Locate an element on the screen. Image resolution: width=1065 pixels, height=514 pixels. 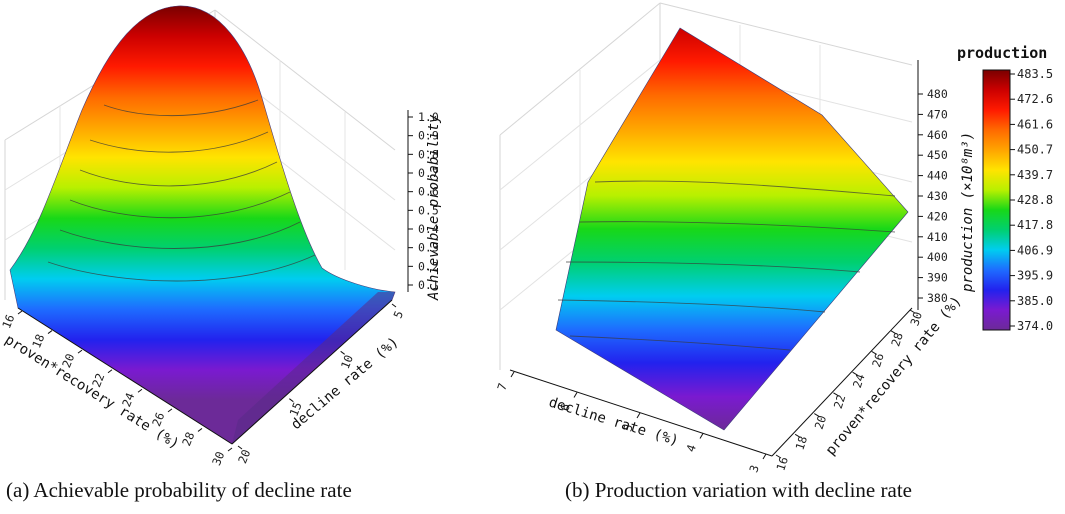
panel-b-z-axis-label: production (×10⁸m³) is located at coordinates (968, 212).